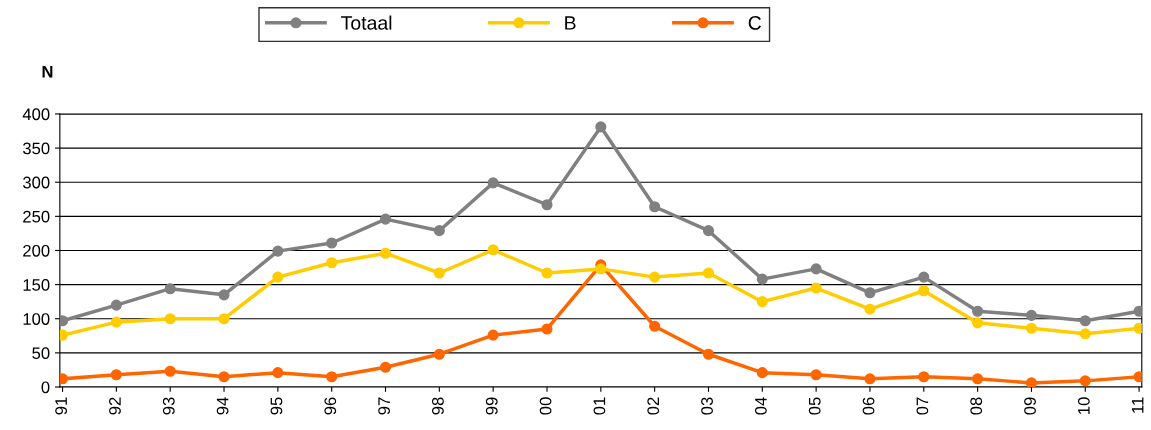  What do you see at coordinates (1083, 405) in the screenshot?
I see `x-tick-label: 10` at bounding box center [1083, 405].